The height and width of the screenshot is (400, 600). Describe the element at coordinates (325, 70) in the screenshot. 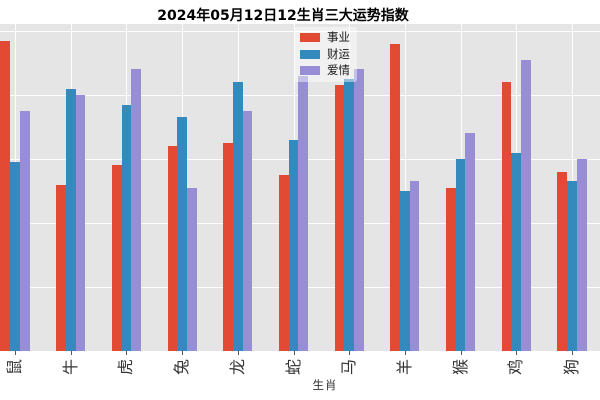

I see `legend-item-love: 爱情` at that location.